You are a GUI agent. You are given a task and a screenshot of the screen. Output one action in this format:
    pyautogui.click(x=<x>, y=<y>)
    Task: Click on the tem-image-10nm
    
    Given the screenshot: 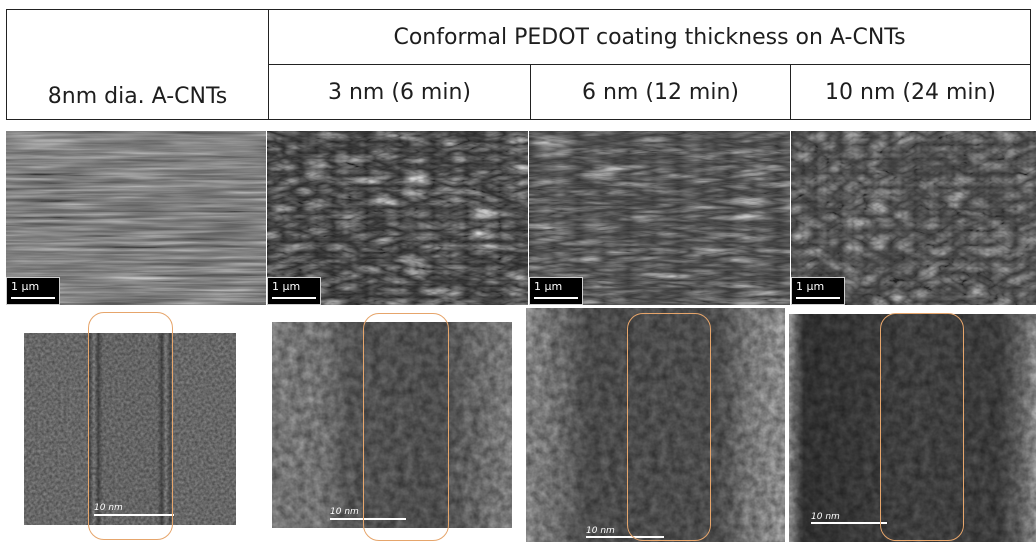 What is the action you would take?
    pyautogui.click(x=912, y=428)
    